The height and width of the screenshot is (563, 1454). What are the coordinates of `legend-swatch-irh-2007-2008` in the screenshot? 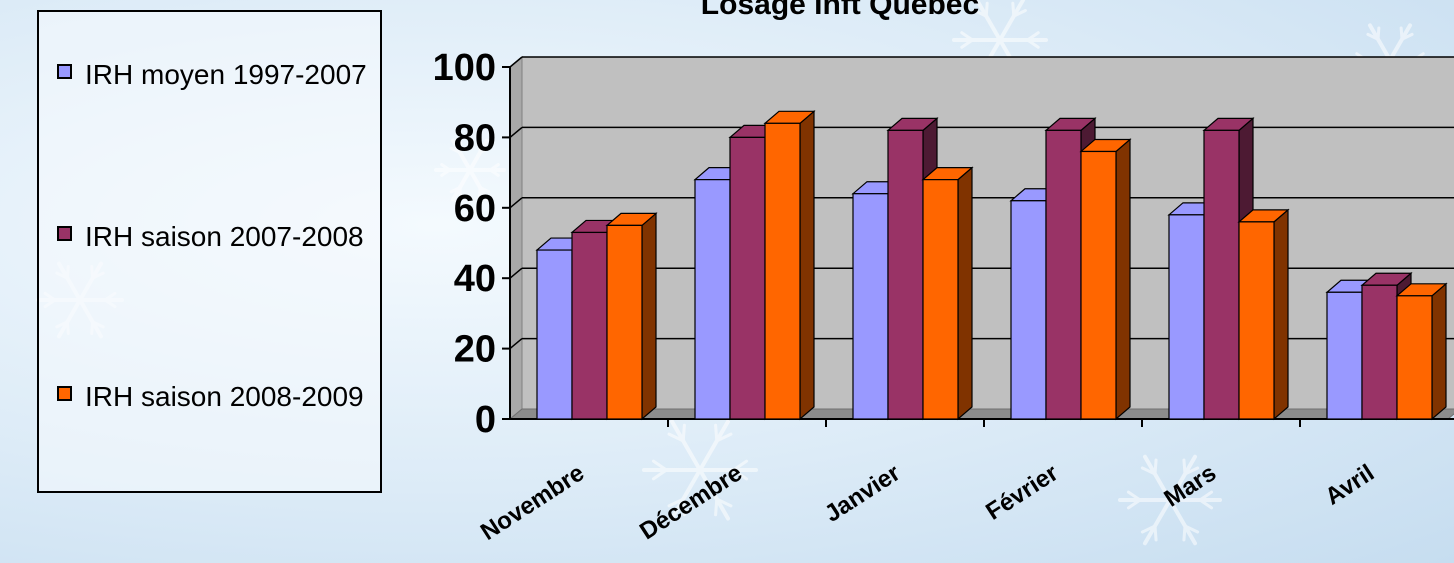 It's located at (64, 233).